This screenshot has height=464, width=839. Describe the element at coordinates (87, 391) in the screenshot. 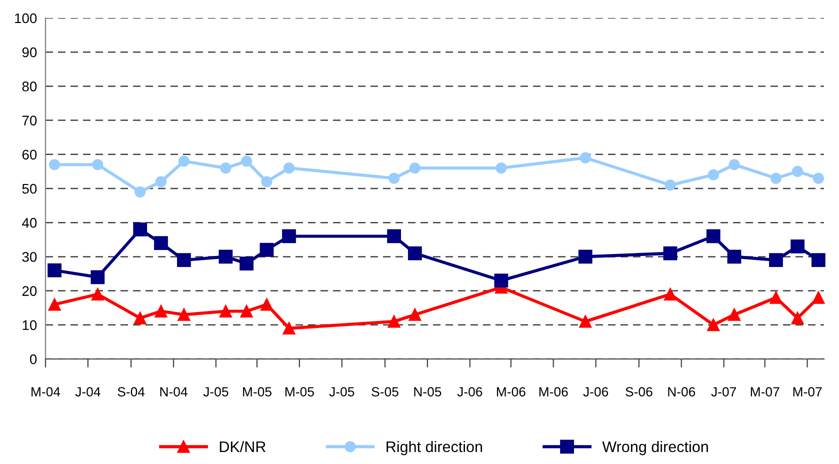

I see `x-tick-label: J-04` at that location.